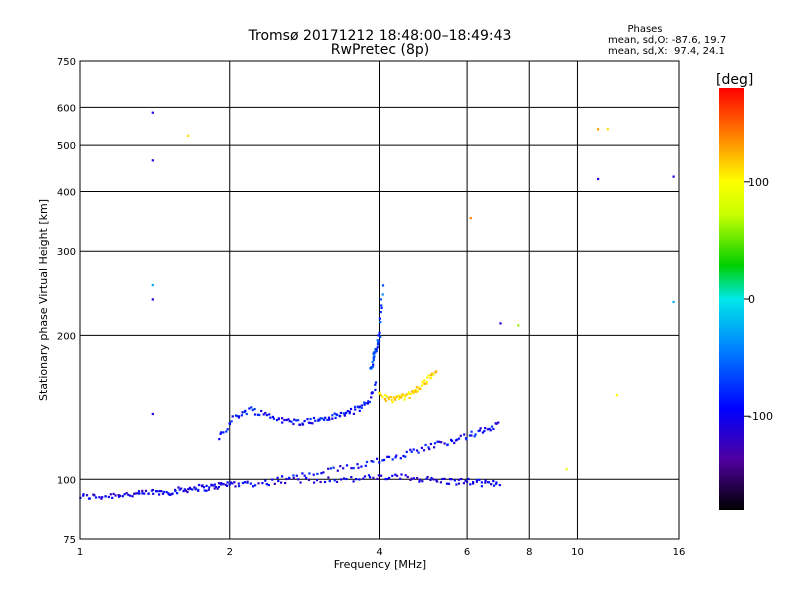 Image resolution: width=800 pixels, height=600 pixels. Describe the element at coordinates (758, 182) in the screenshot. I see `colorbar-tick-label: 100` at that location.